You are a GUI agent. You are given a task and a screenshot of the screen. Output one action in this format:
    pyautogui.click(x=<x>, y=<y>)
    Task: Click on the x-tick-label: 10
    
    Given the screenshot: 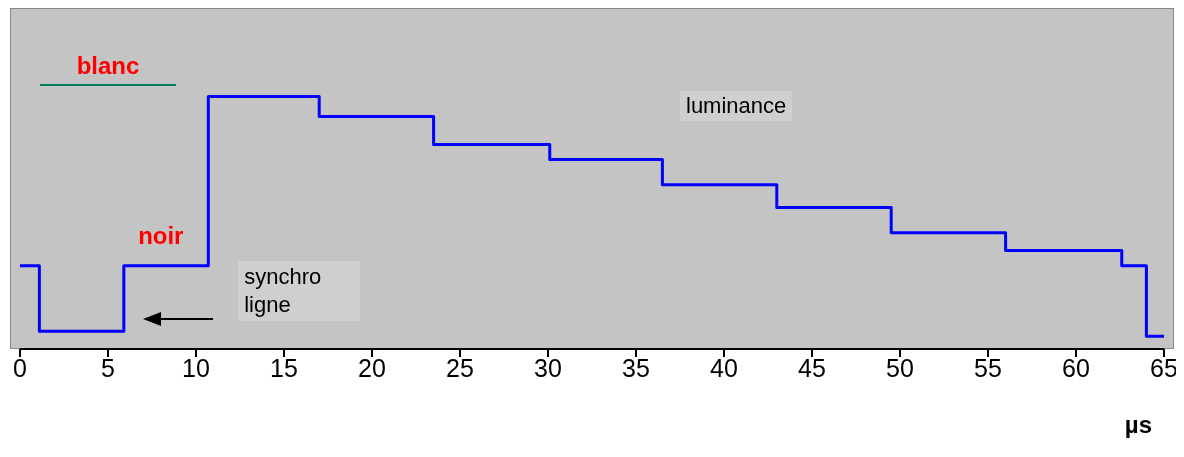 What is the action you would take?
    pyautogui.click(x=196, y=367)
    